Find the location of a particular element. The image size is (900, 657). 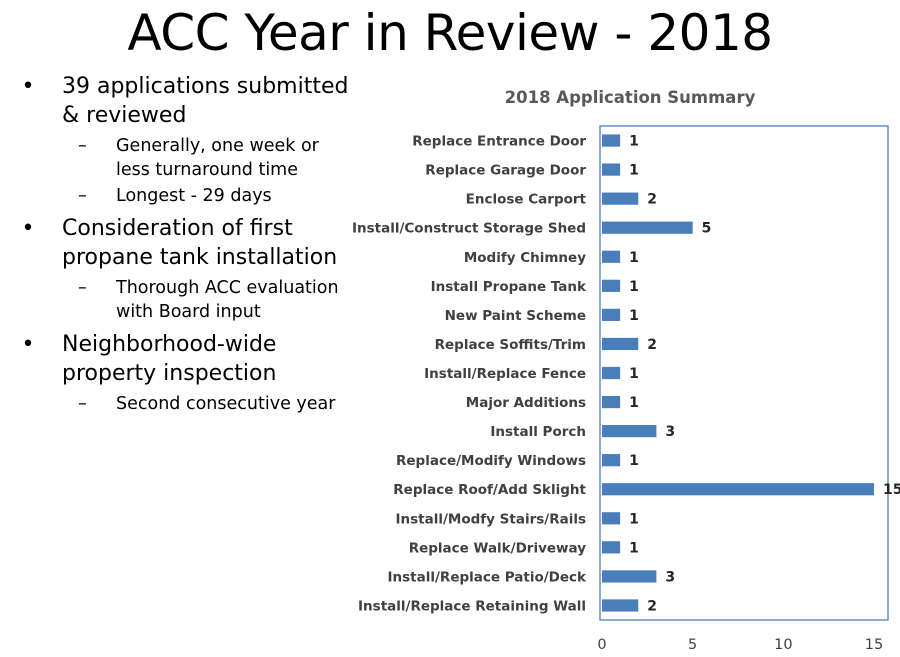

category-label: Enclose Carport is located at coordinates (526, 200).